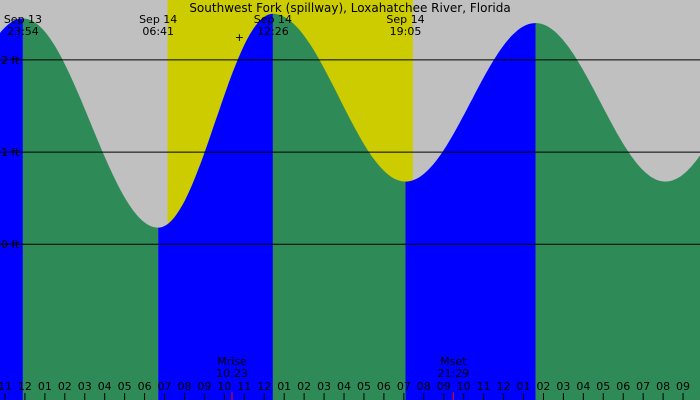  I want to click on moon-event-label: Mrise, so click(232, 361).